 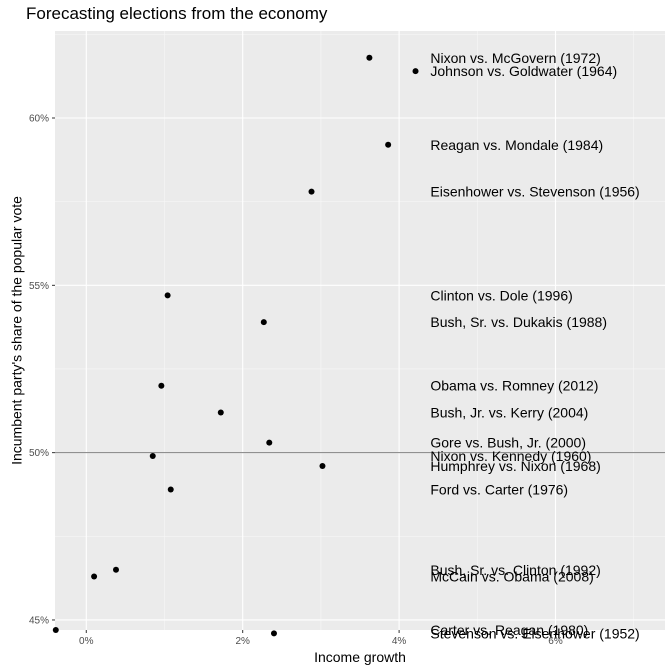 I want to click on point-label: Humphrey vs. Nixon (1968), so click(x=515, y=466).